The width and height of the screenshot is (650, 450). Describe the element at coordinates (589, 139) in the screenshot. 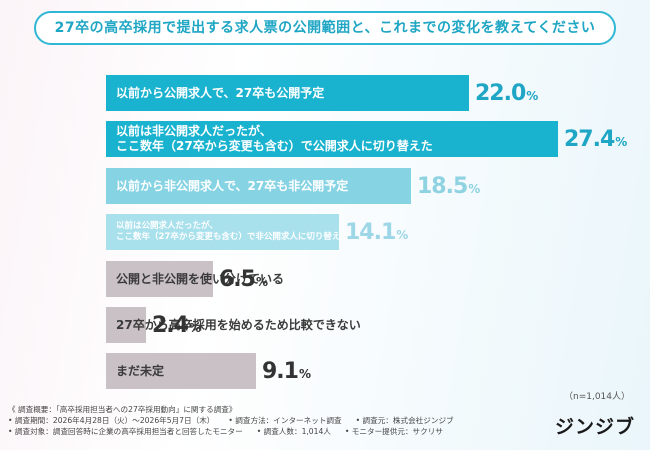

I see `value-number: 27.4` at that location.